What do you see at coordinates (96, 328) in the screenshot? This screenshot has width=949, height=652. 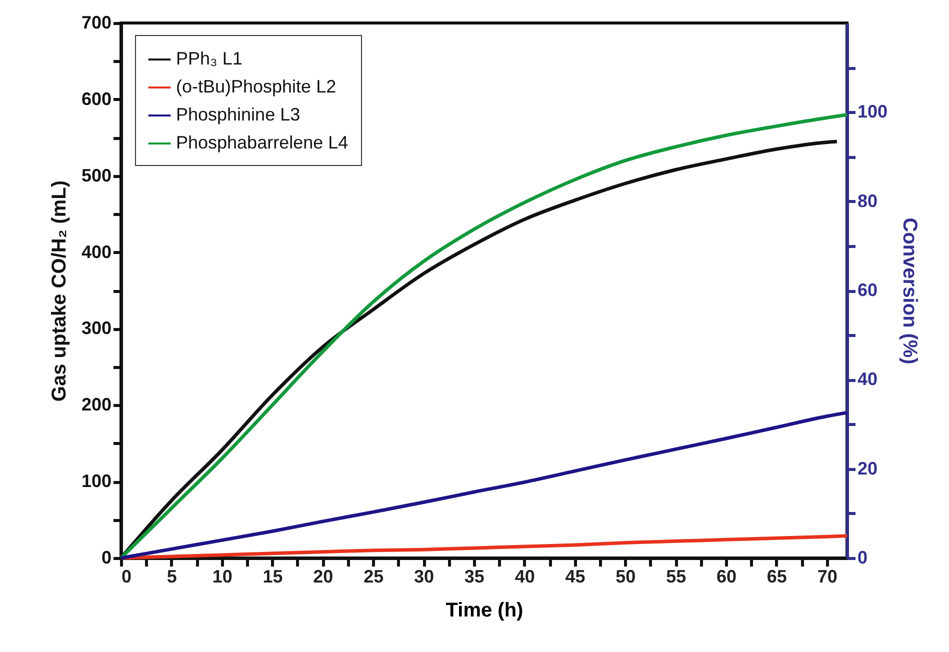 I see `y-tick-label: 300` at bounding box center [96, 328].